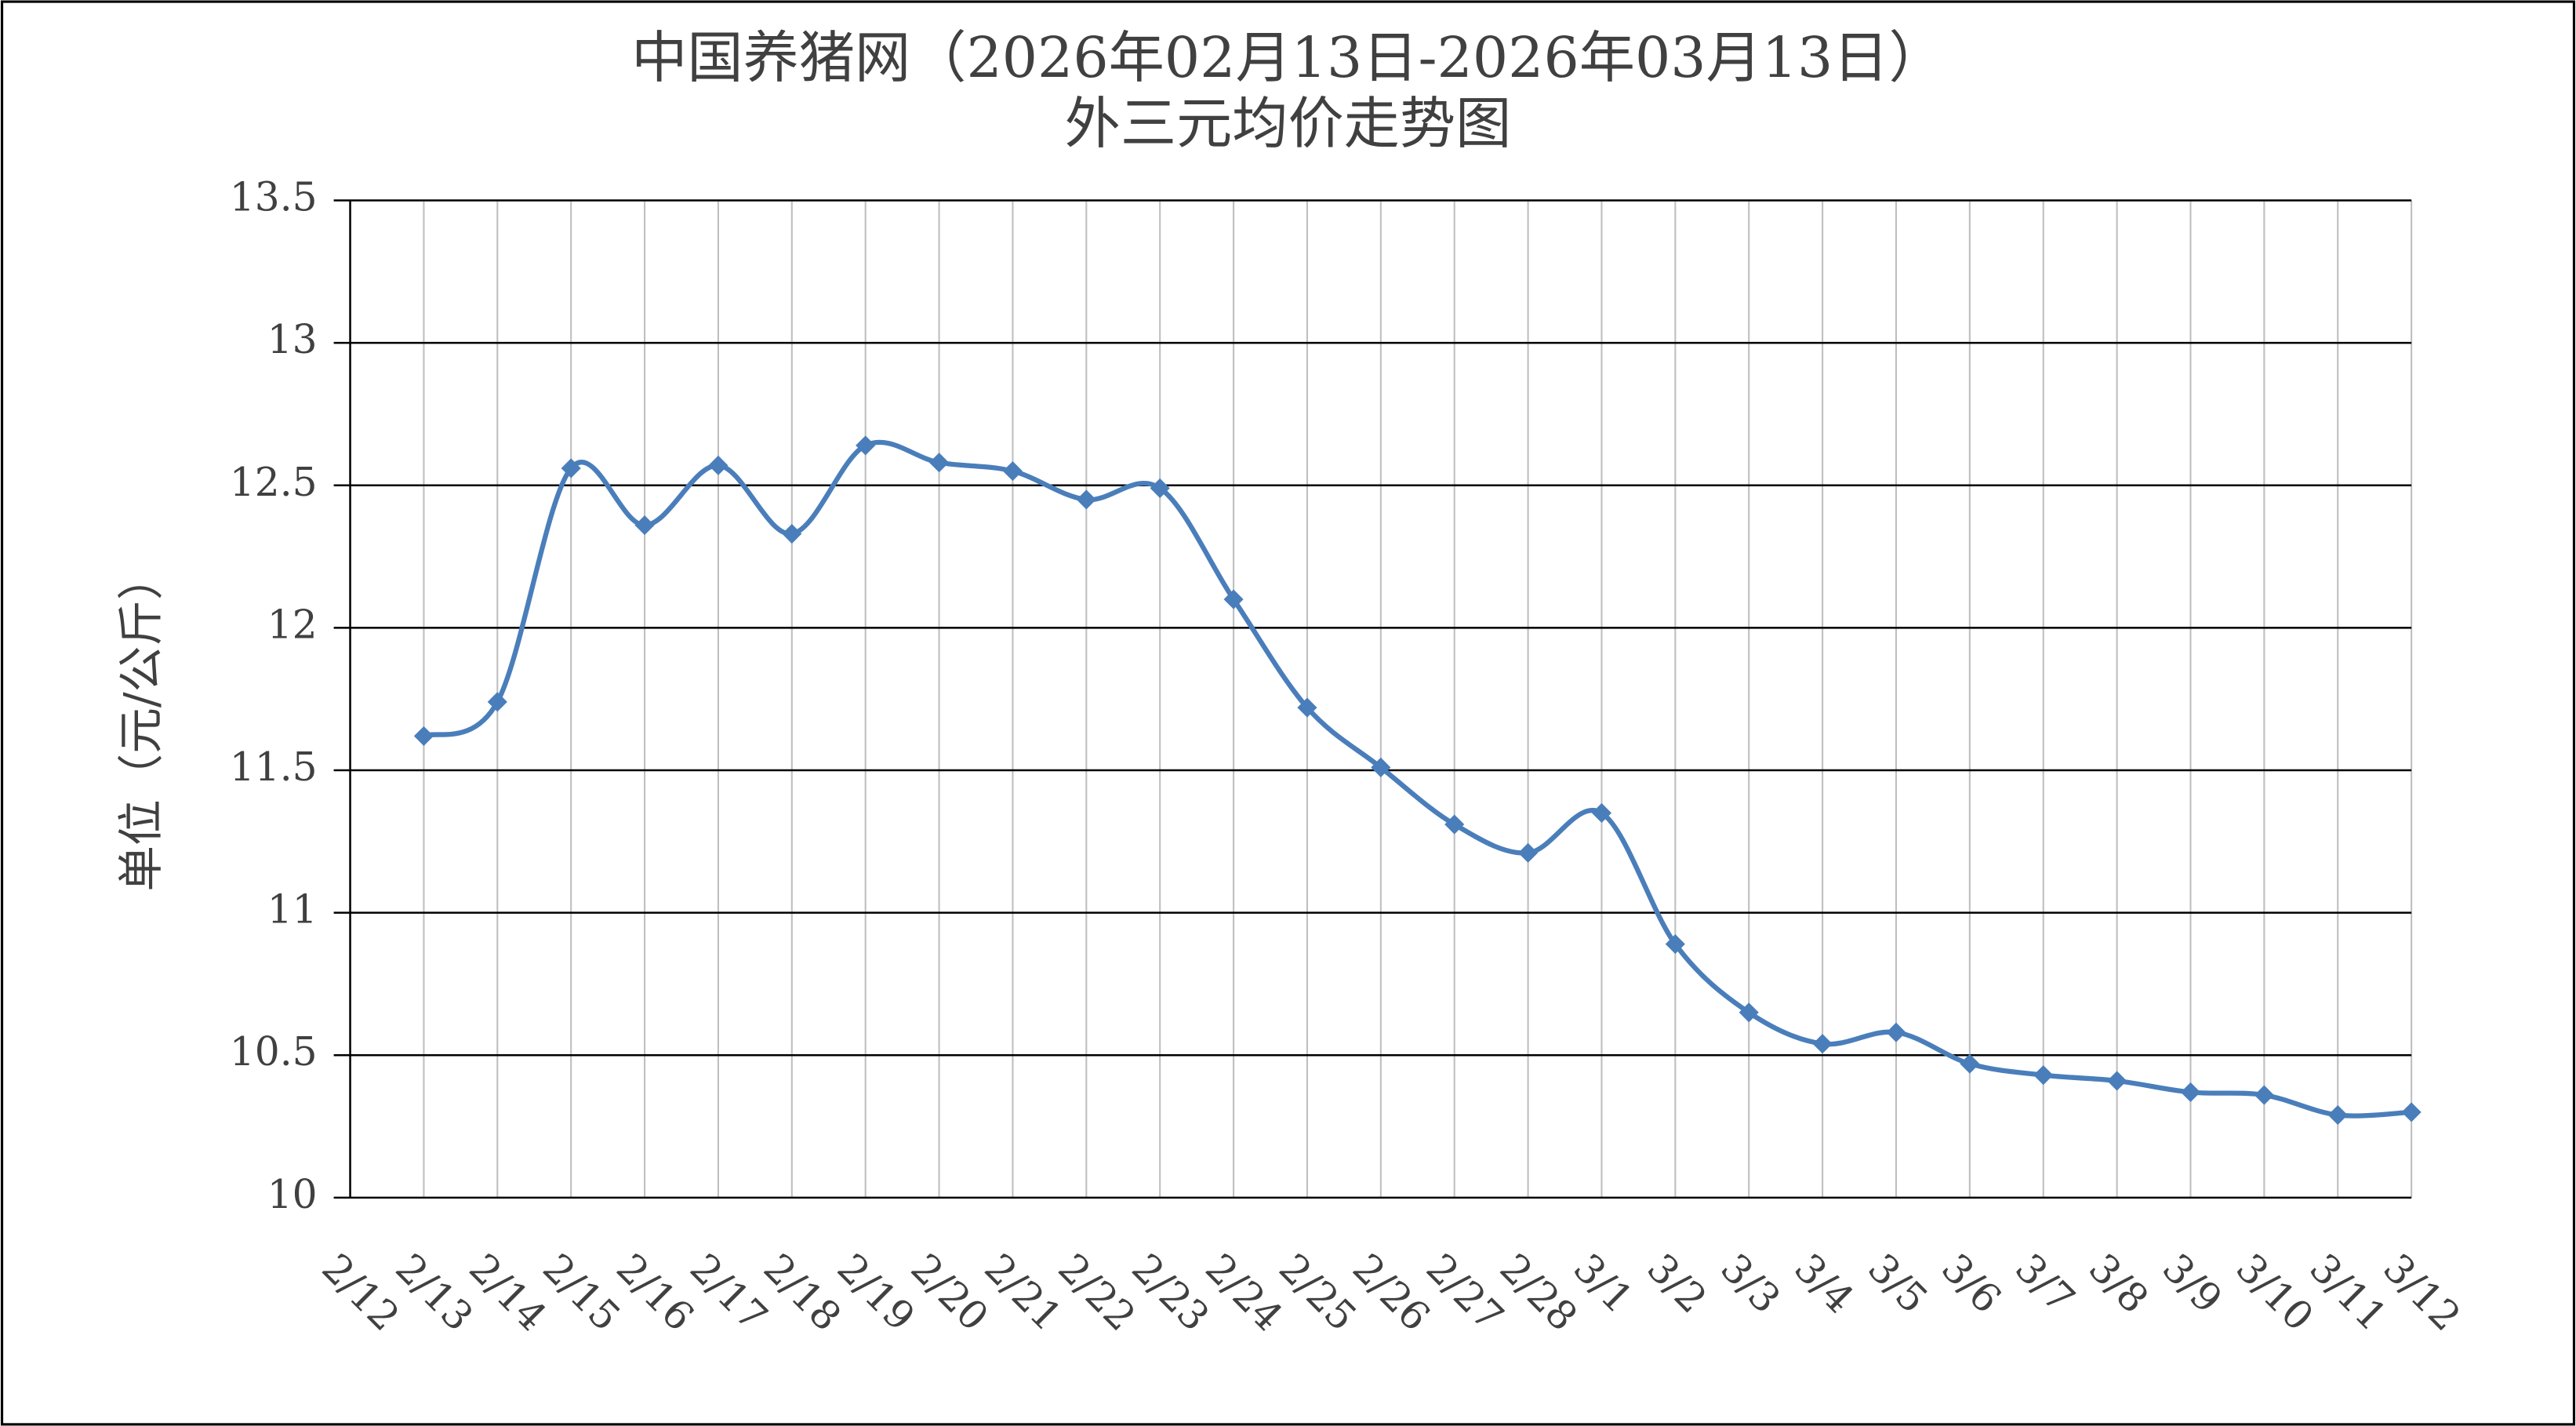  Describe the element at coordinates (274, 767) in the screenshot. I see `y-tick-label: 11.5` at that location.